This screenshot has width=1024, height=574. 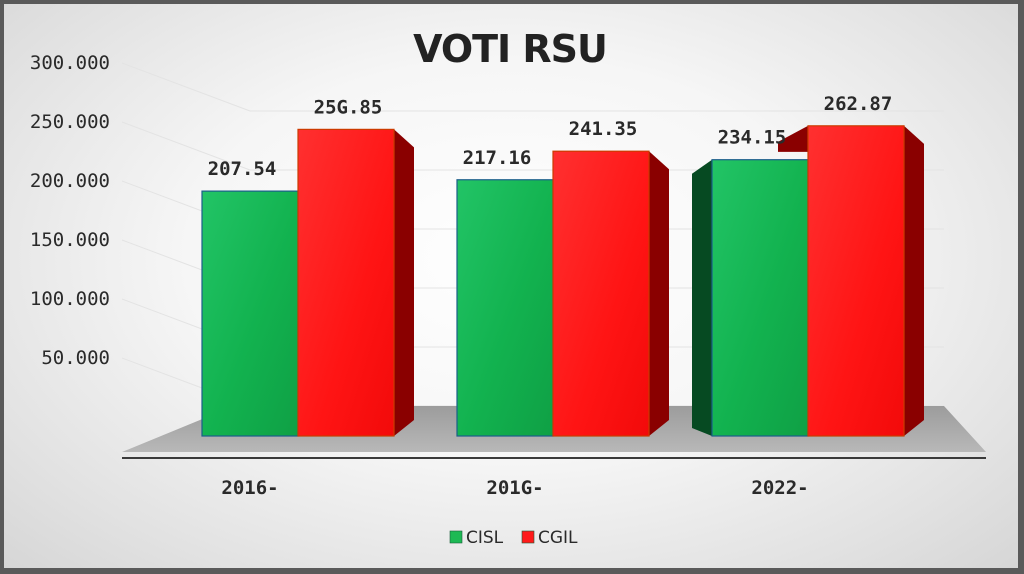 I want to click on legend-label-cisl: CISL, so click(x=485, y=538).